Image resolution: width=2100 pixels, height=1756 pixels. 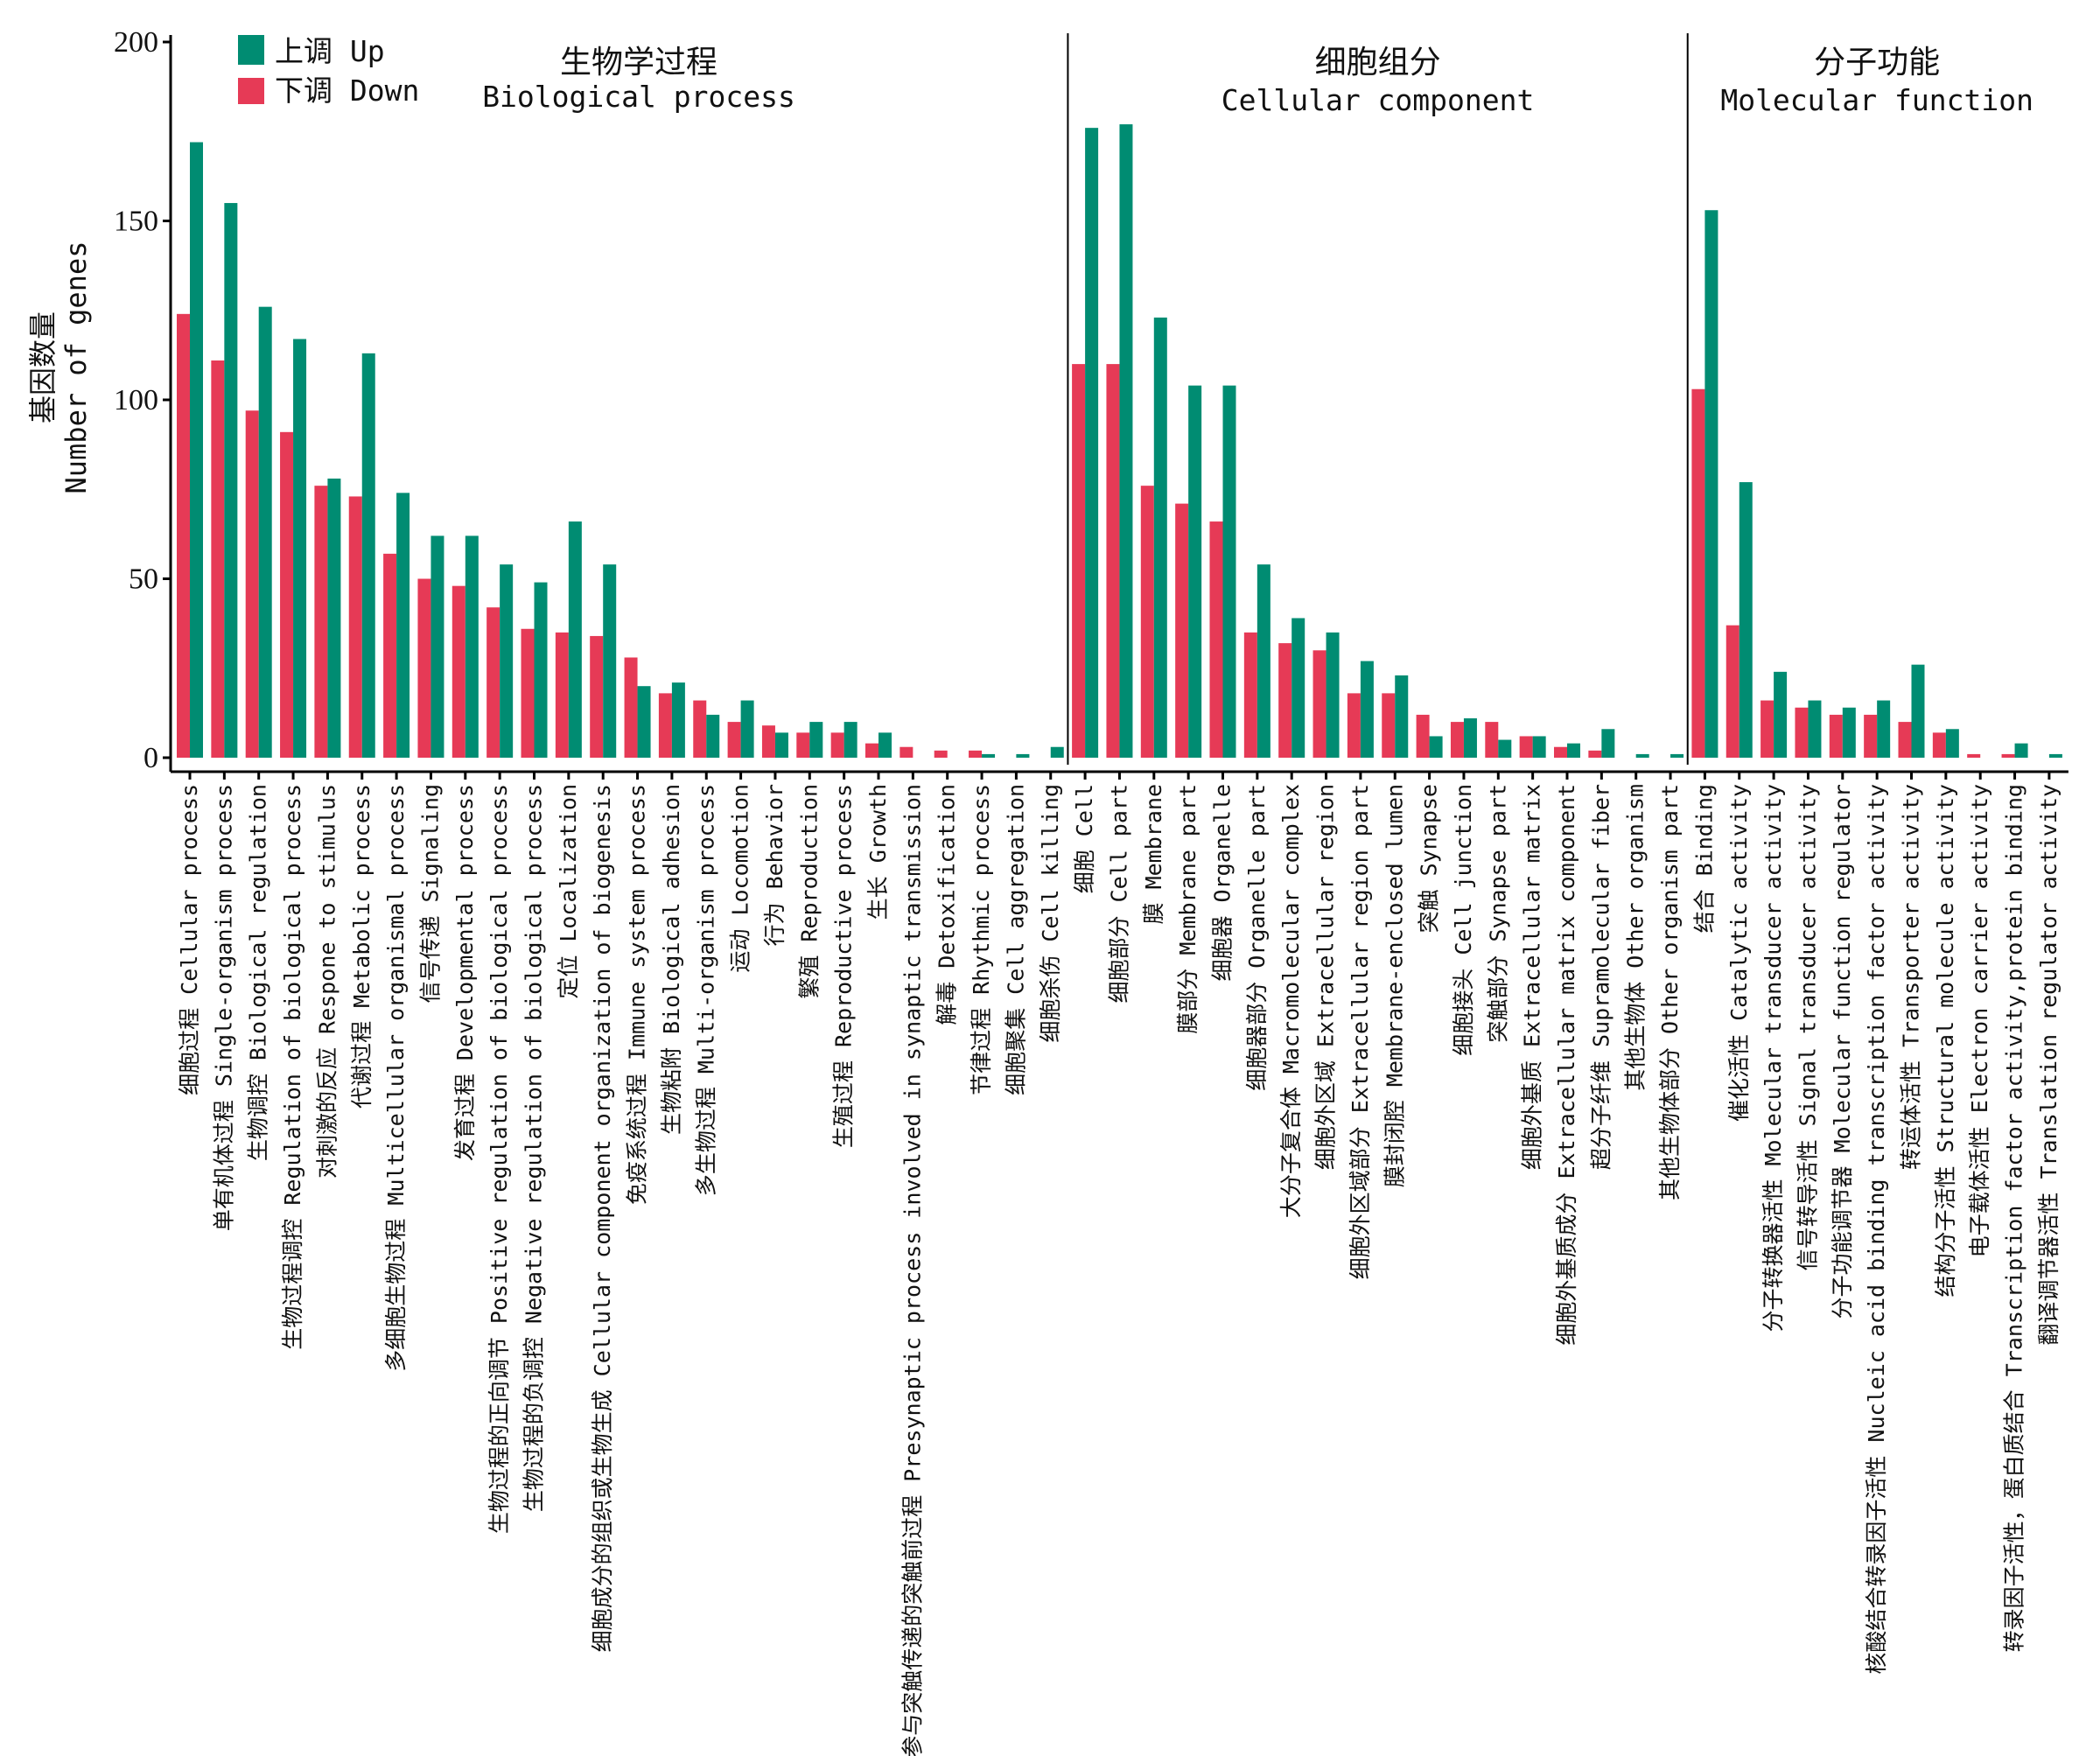 I want to click on x-axis, so click(x=1119, y=775).